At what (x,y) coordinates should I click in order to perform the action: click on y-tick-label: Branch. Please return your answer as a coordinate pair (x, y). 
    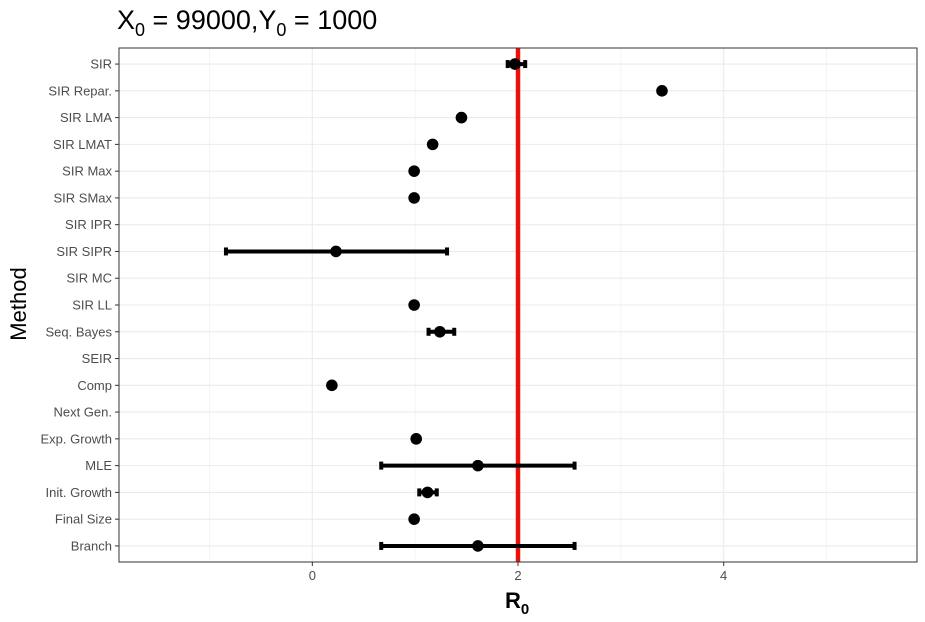
    Looking at the image, I should click on (91, 545).